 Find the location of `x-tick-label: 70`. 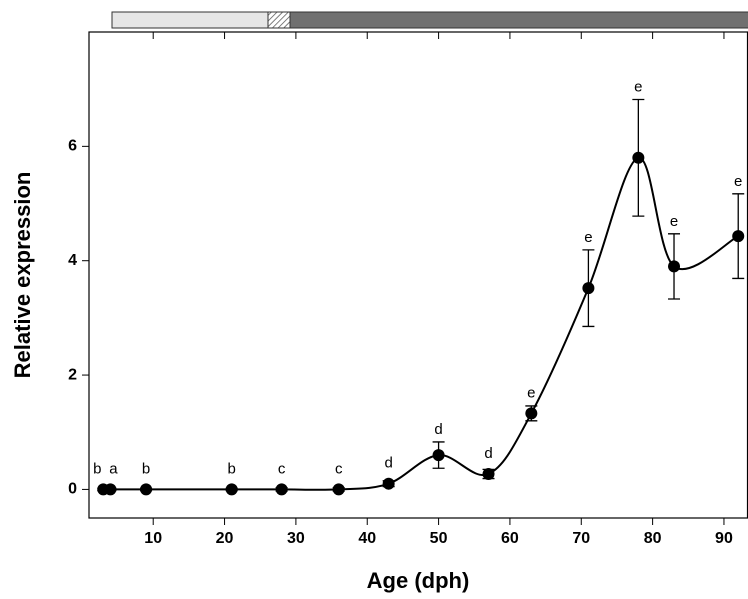

x-tick-label: 70 is located at coordinates (581, 538).